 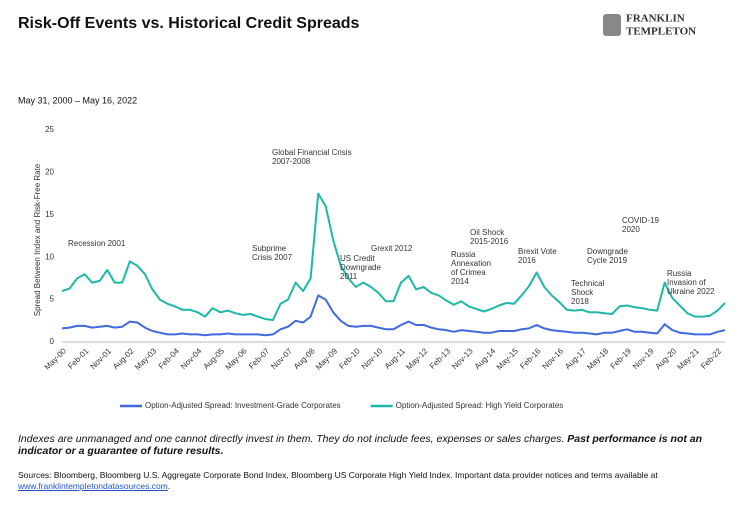 I want to click on x-tick-label: Nov-10, so click(x=372, y=358).